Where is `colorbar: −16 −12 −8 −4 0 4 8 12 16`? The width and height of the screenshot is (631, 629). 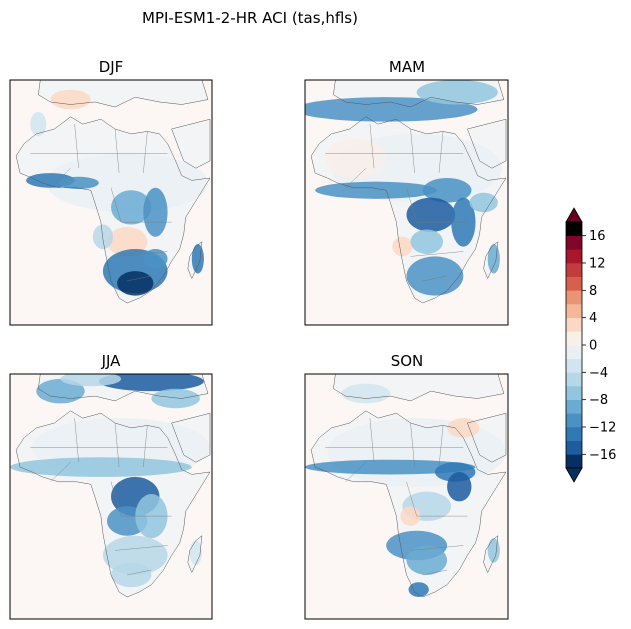
colorbar: −16 −12 −8 −4 0 4 8 12 16 is located at coordinates (590, 345).